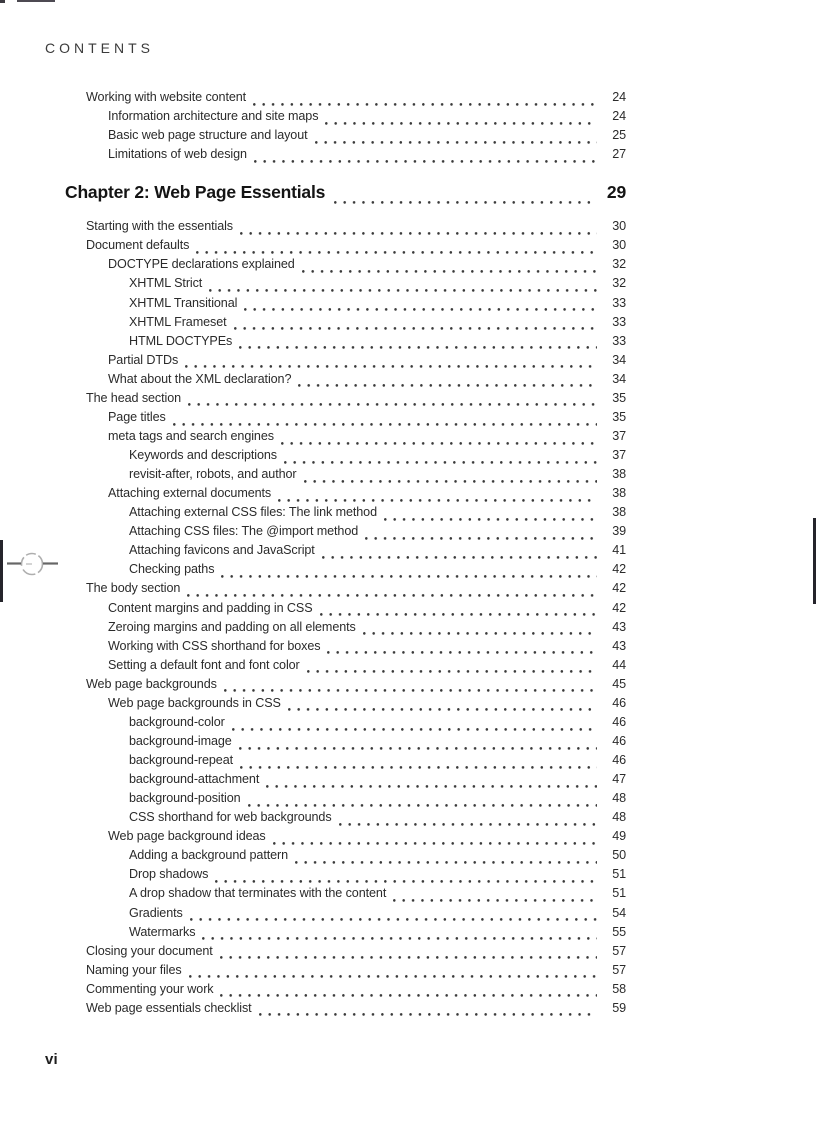 The width and height of the screenshot is (816, 1123). I want to click on toc-entry: Content margins and padding in CSS 42, so click(345, 610).